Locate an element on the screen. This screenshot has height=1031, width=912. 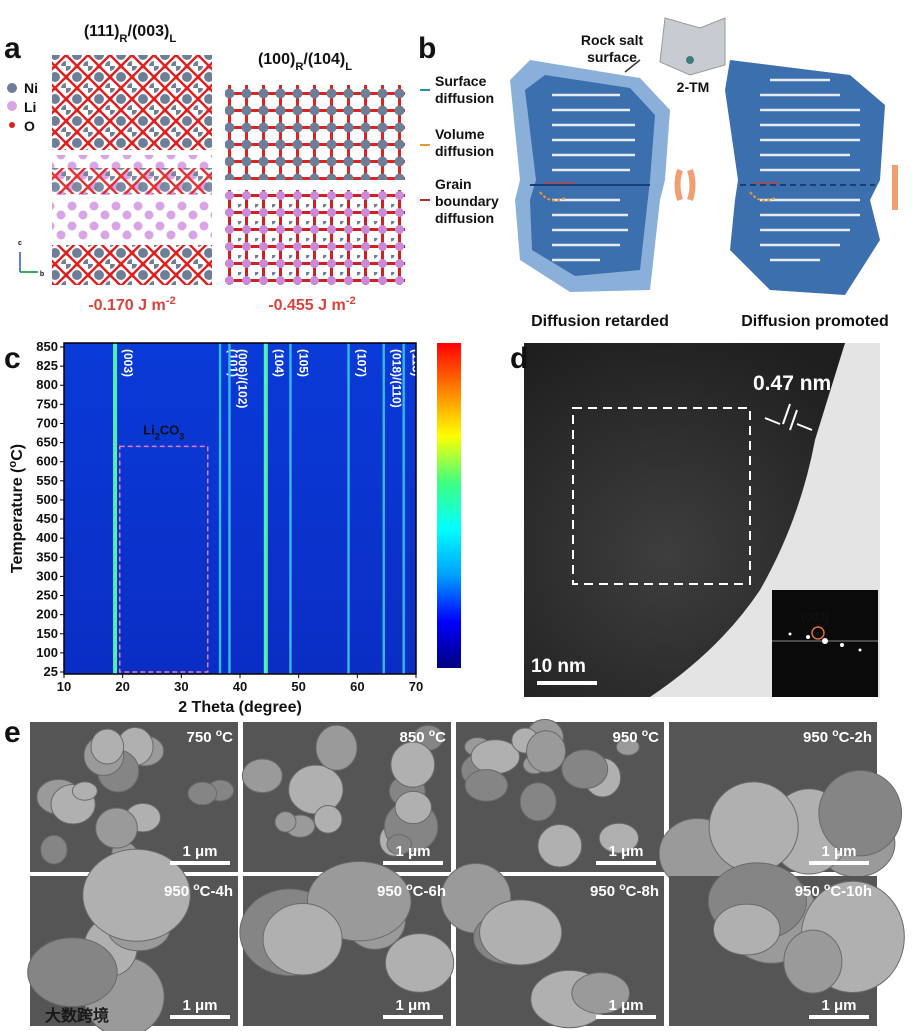
legend-label: Ni is located at coordinates (31, 88).